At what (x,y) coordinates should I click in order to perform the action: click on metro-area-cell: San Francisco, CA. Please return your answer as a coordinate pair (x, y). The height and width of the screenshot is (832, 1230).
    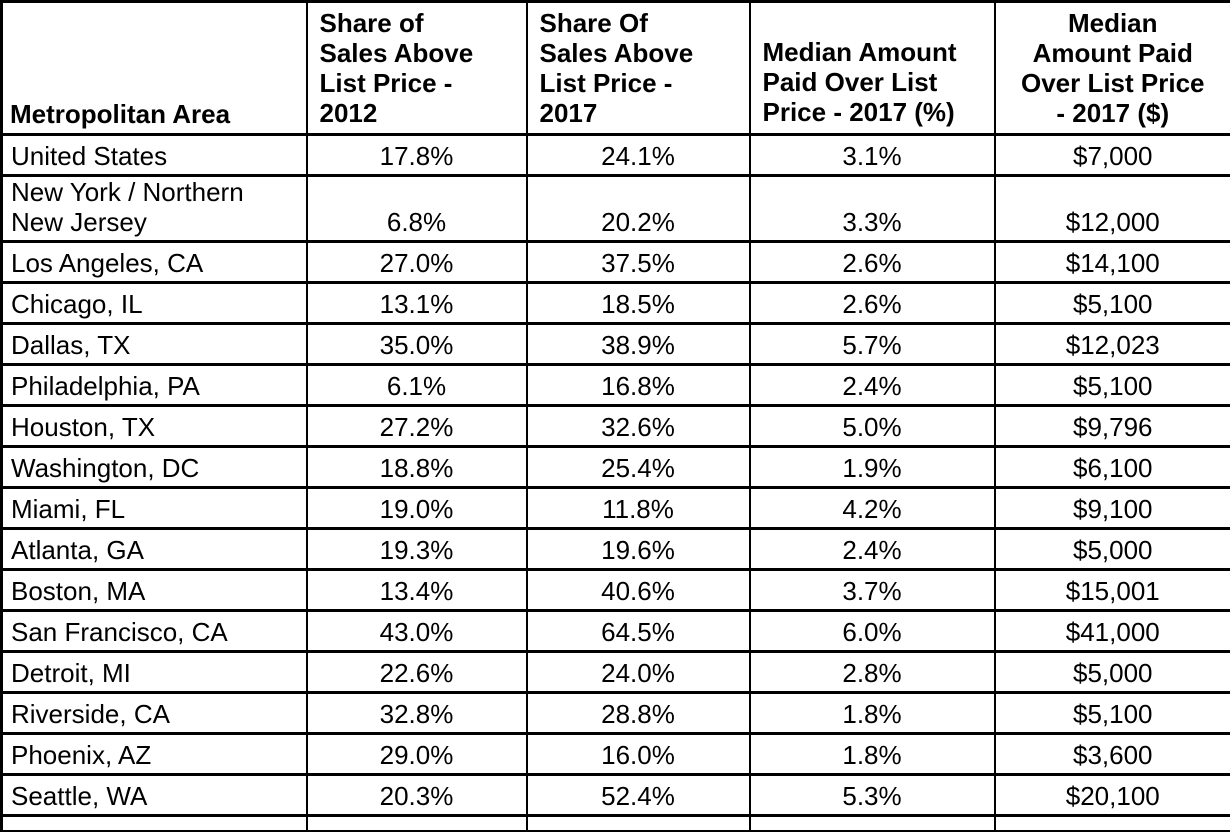
    Looking at the image, I should click on (154, 631).